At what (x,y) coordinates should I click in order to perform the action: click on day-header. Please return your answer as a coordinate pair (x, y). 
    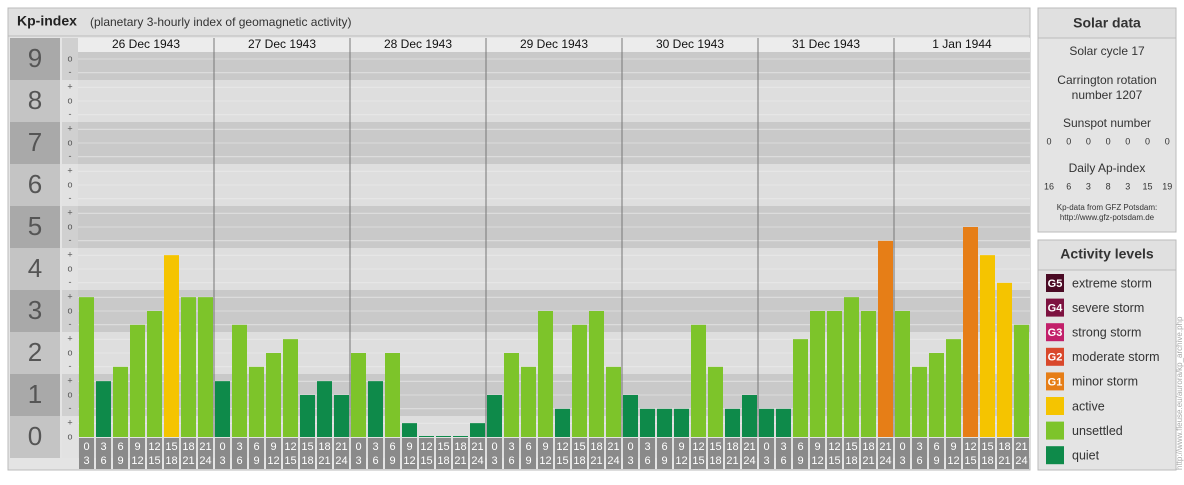
    Looking at the image, I should click on (554, 45).